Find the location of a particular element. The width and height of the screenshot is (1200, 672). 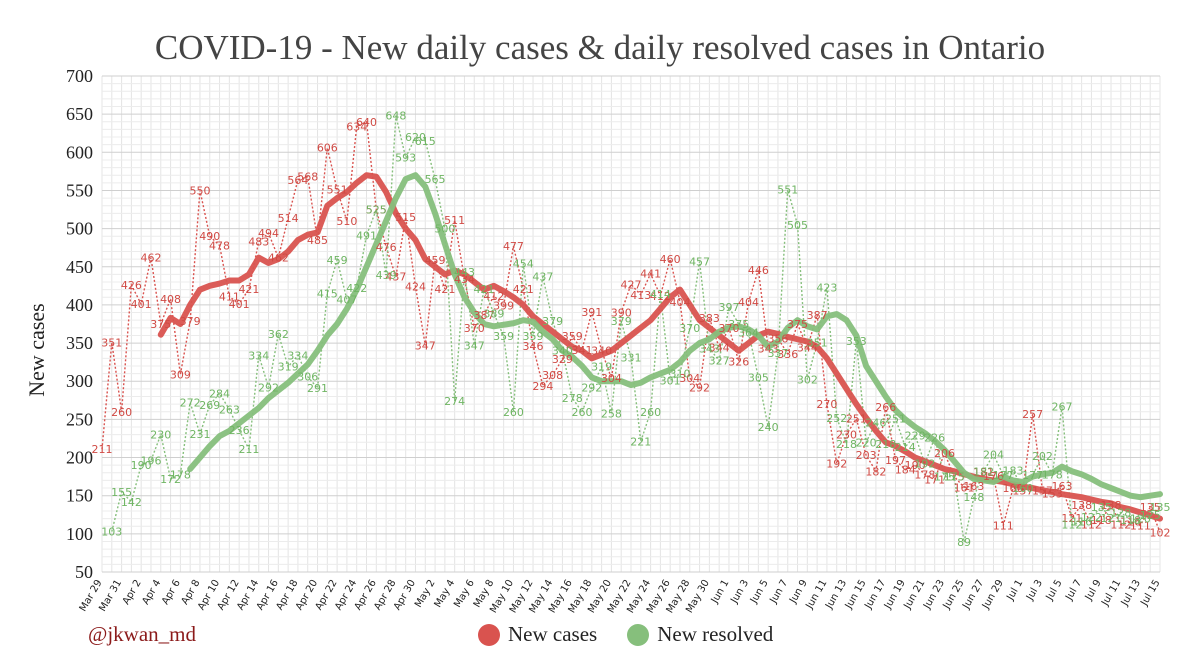

data-label-new-cases: 153 is located at coordinates (1052, 493).